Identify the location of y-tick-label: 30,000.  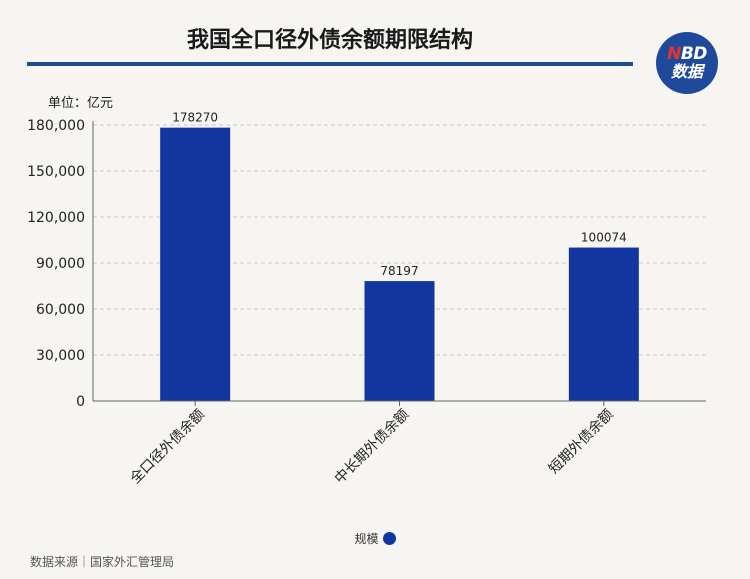
(60, 356).